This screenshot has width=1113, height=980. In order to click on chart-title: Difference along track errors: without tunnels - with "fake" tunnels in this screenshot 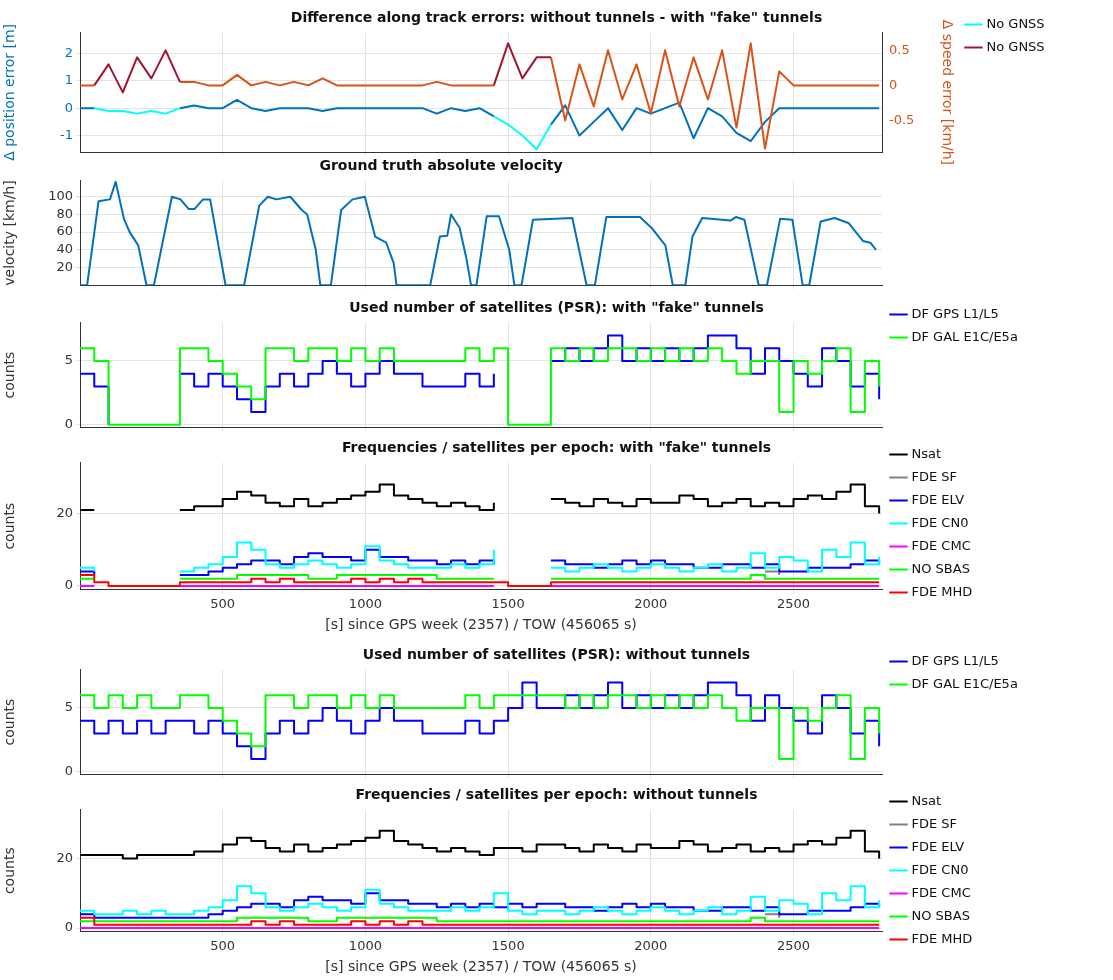, I will do `click(556, 17)`.